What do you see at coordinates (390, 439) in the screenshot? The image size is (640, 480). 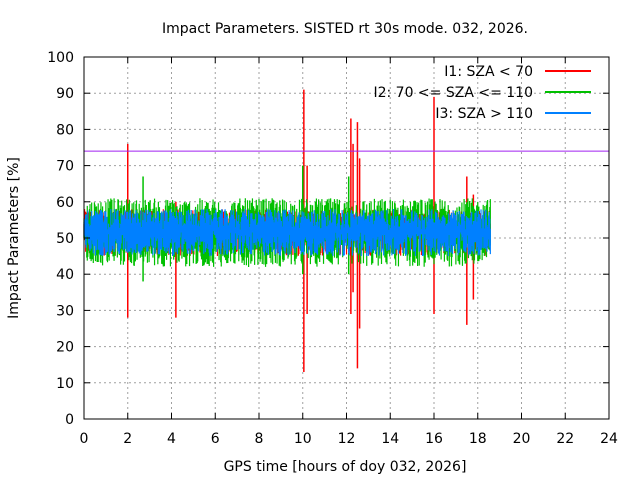 I see `x-tick-label: 14` at bounding box center [390, 439].